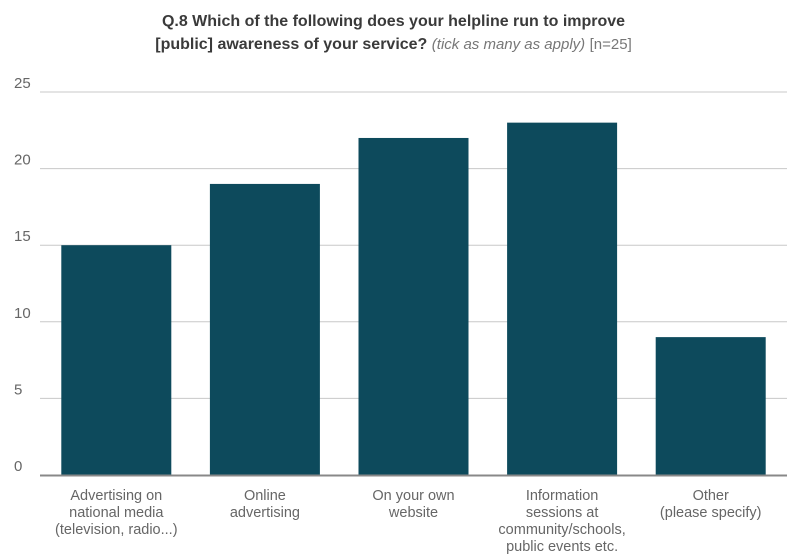 This screenshot has height=558, width=787. Describe the element at coordinates (265, 504) in the screenshot. I see `x-category-label-2: Online advertising` at that location.